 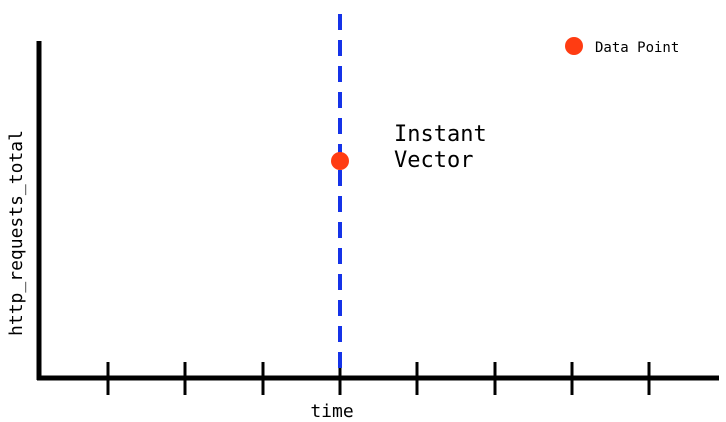 What do you see at coordinates (433, 160) in the screenshot?
I see `annotation-line-2: Vector` at bounding box center [433, 160].